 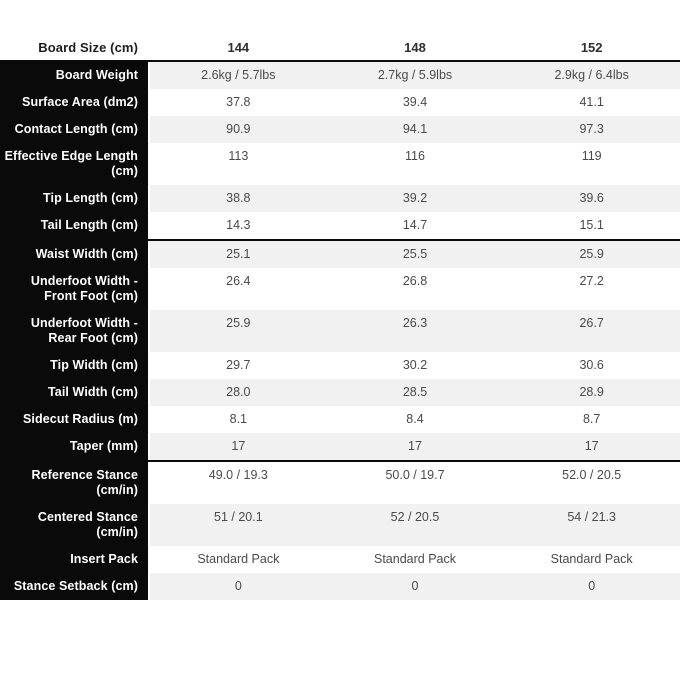 What do you see at coordinates (415, 47) in the screenshot?
I see `size-header-value: 148` at bounding box center [415, 47].